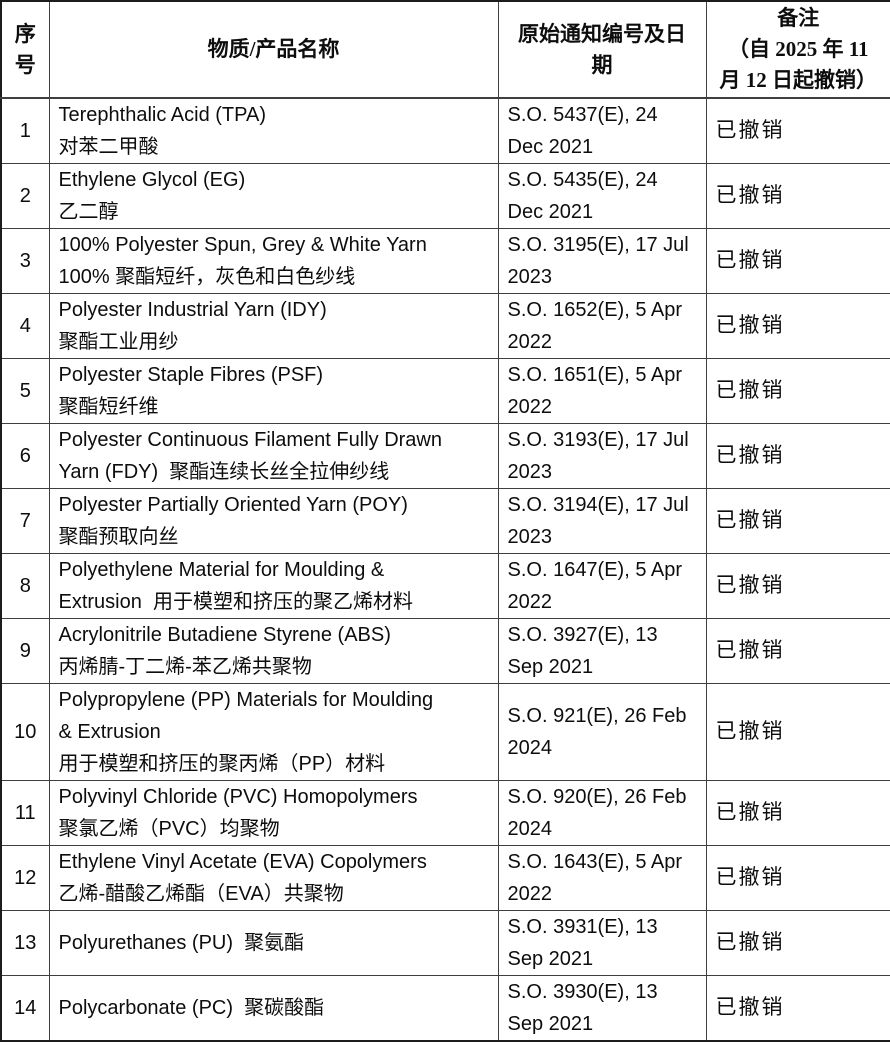 The height and width of the screenshot is (1057, 890). I want to click on notification-line: S.O. 3927(E), 13, so click(582, 635).